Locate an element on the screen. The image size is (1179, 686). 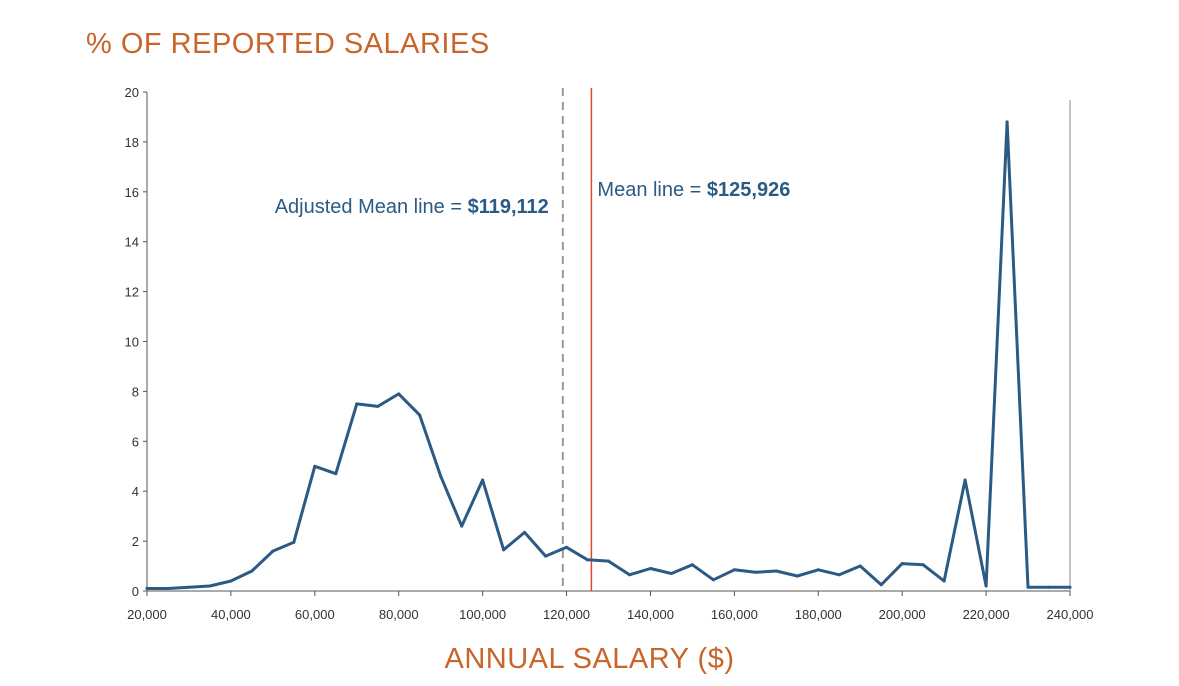
x-tick-label: 140,000 is located at coordinates (650, 614).